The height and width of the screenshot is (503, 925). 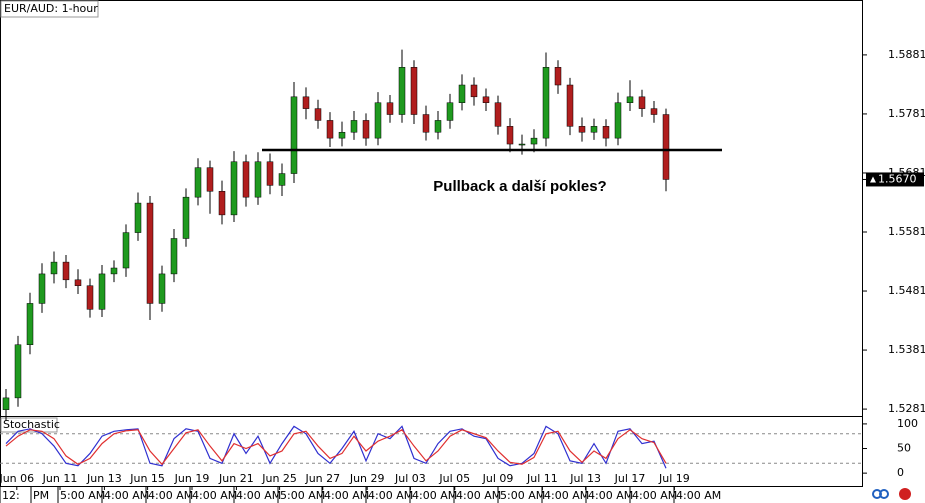 I want to click on y-tick-label: 1.5881, so click(x=906, y=54).